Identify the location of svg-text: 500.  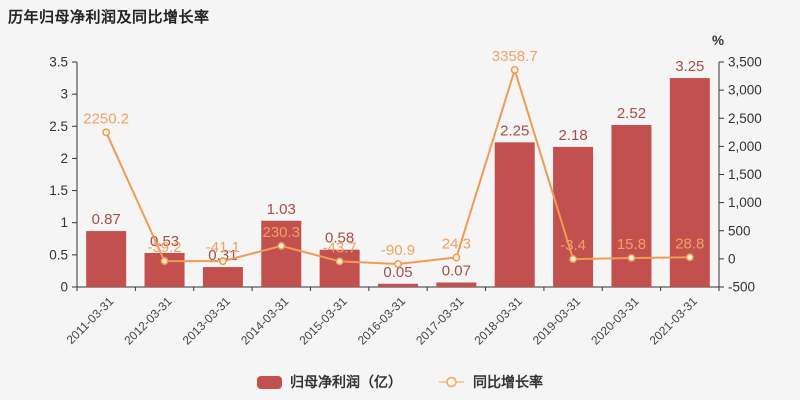
(739, 230).